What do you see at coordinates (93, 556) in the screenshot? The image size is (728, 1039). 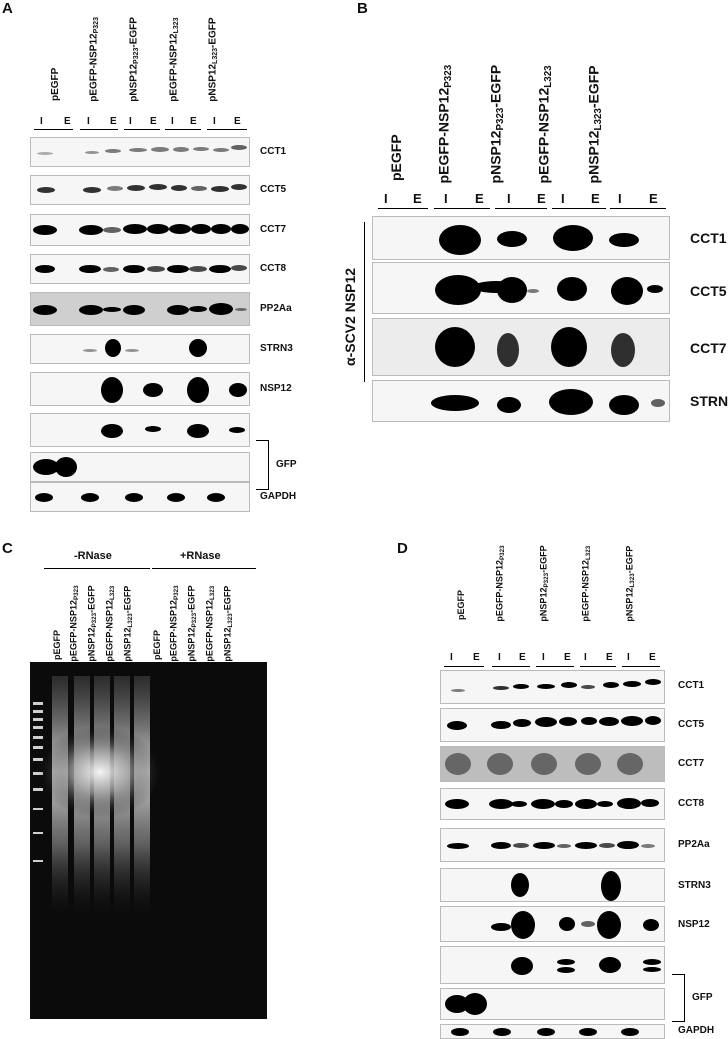 I see `group-label-minus: -RNase` at bounding box center [93, 556].